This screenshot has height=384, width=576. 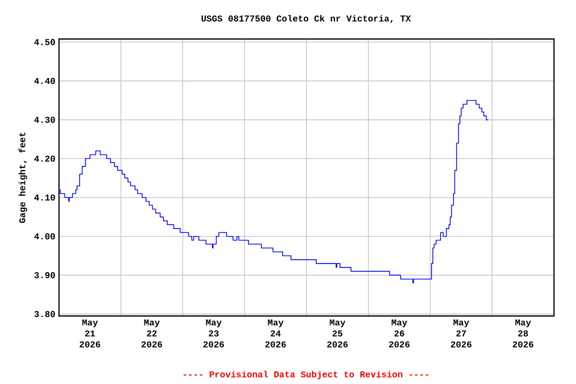 I want to click on y-tick-label: 3.90, so click(x=44, y=275).